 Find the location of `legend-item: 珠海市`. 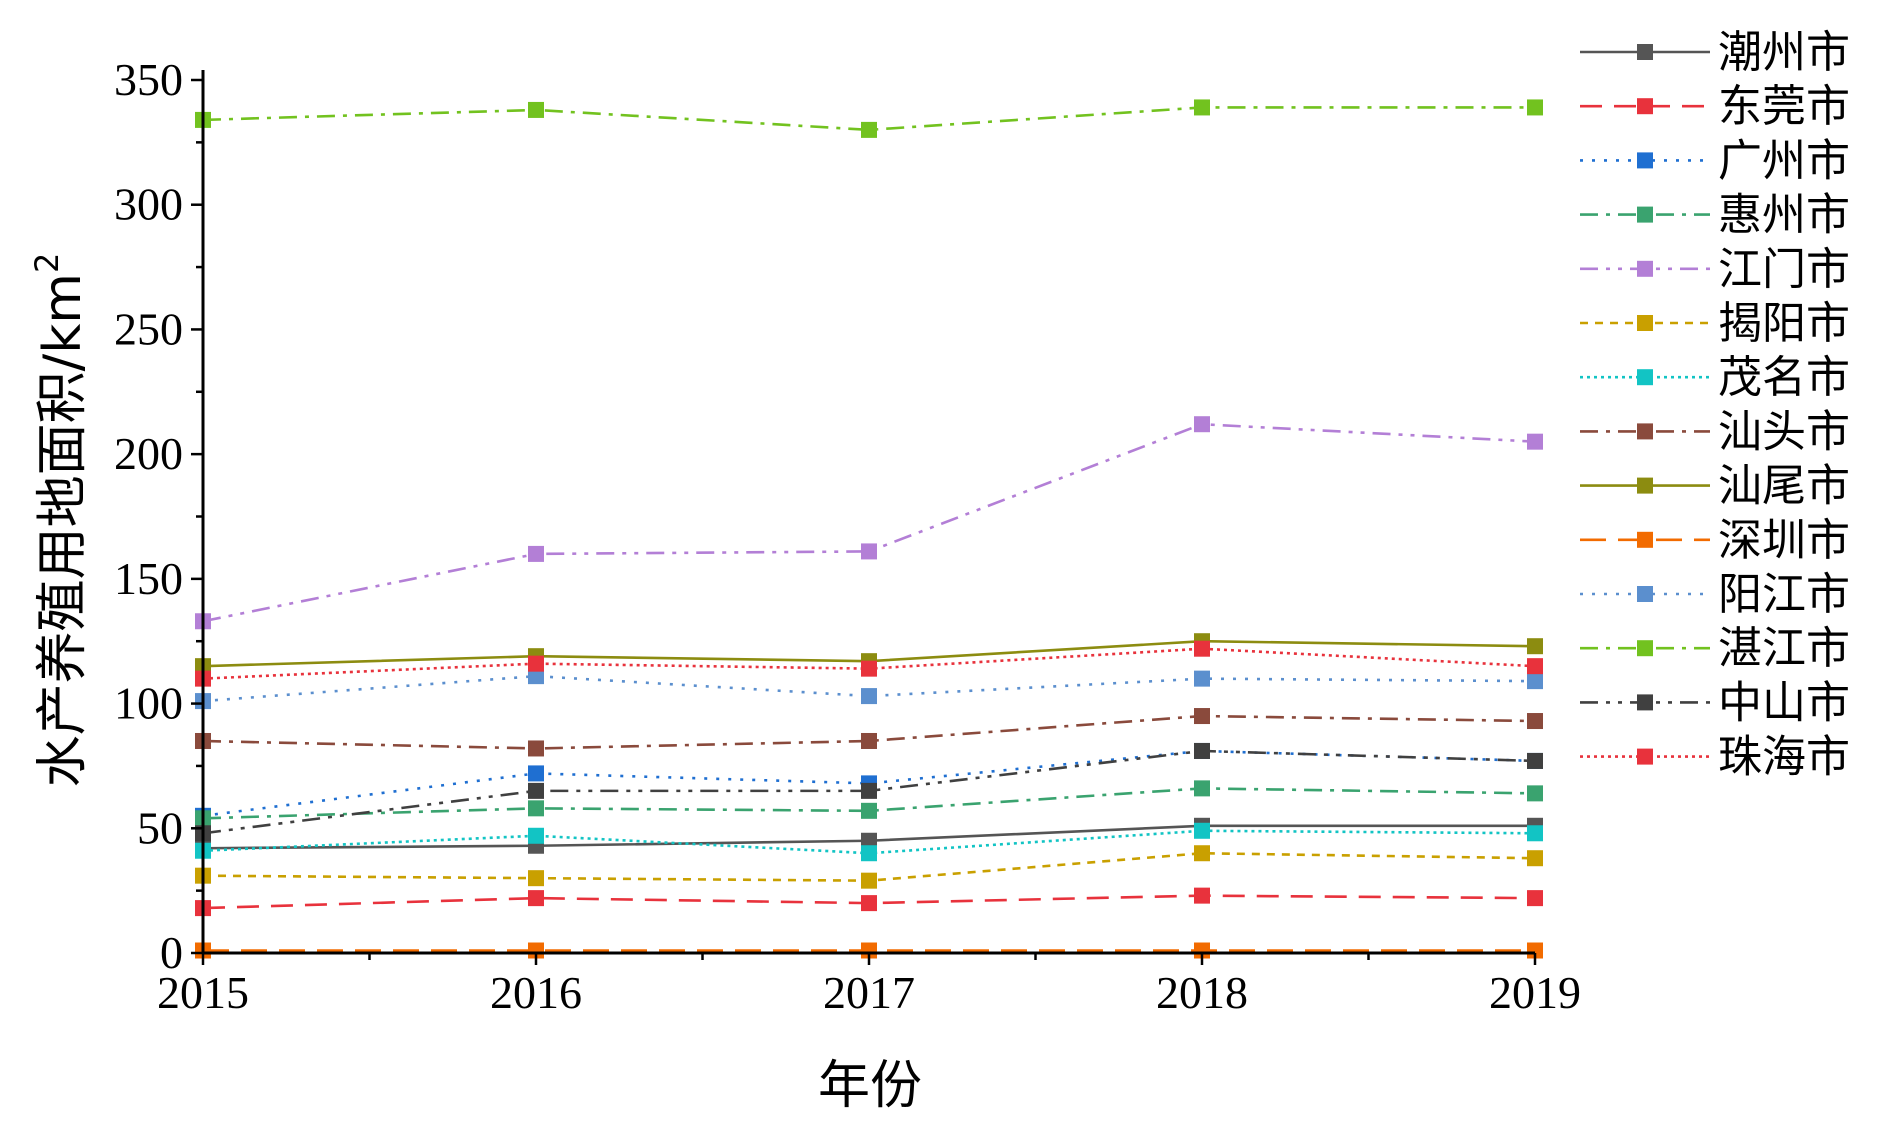

legend-item: 珠海市 is located at coordinates (1715, 757).